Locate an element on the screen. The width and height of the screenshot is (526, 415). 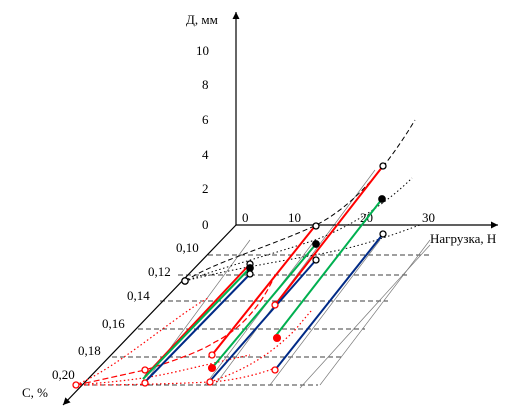
depth-tick-label: 0,14 is located at coordinates (138, 295).